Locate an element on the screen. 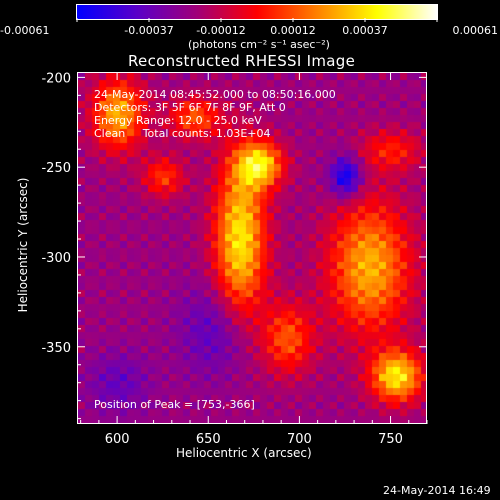  x-axis-label: Heliocentric X (arcsec) is located at coordinates (244, 453).